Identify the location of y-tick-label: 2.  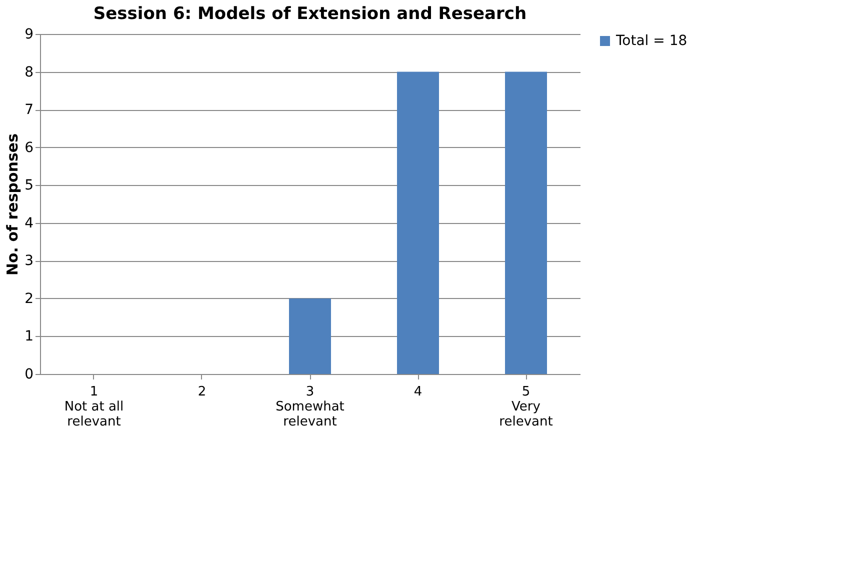
(29, 298).